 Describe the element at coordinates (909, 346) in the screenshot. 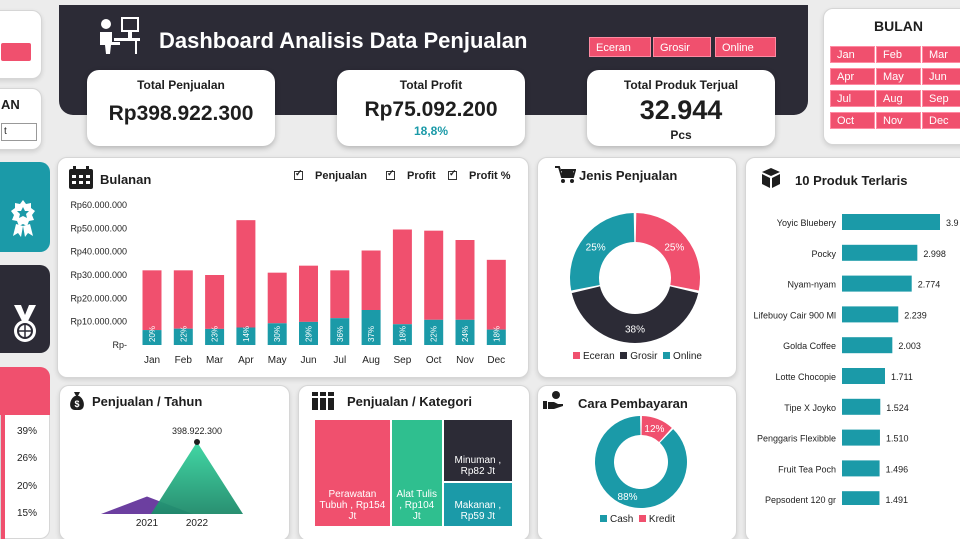

I see `product-value: 2.003` at that location.